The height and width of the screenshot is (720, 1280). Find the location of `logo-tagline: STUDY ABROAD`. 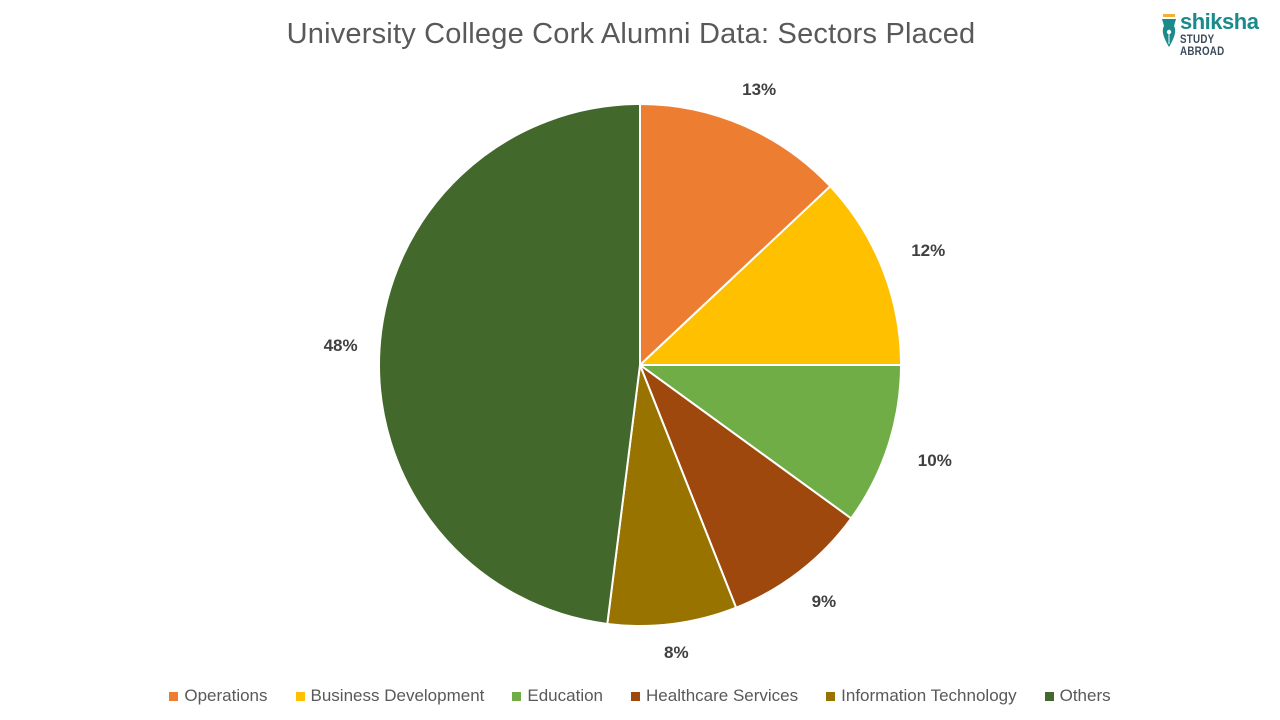

logo-tagline: STUDY ABROAD is located at coordinates (1202, 46).